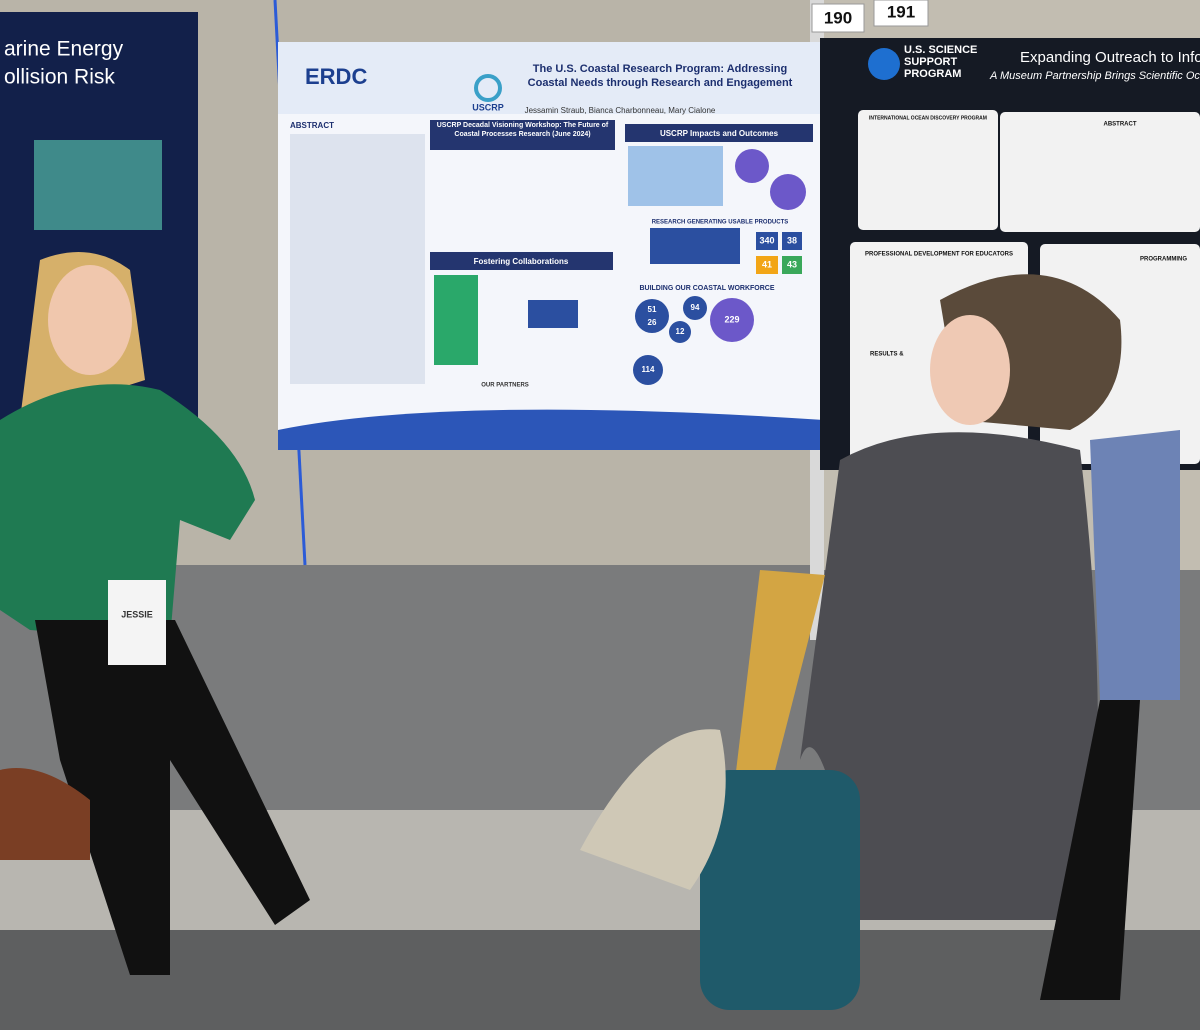 This screenshot has width=1200, height=1030. What do you see at coordinates (675, 176) in the screenshot?
I see `map-figure` at bounding box center [675, 176].